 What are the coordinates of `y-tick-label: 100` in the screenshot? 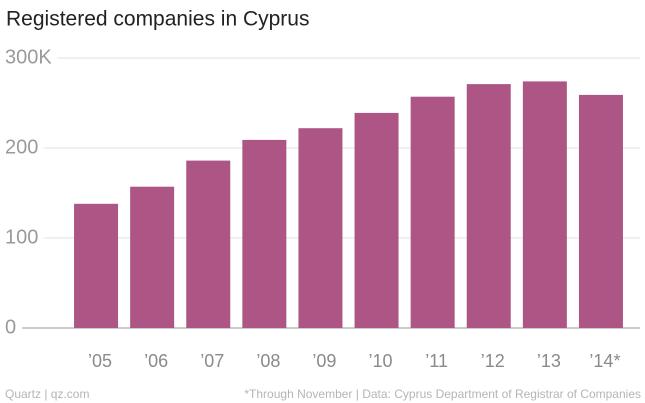 It's located at (21, 237).